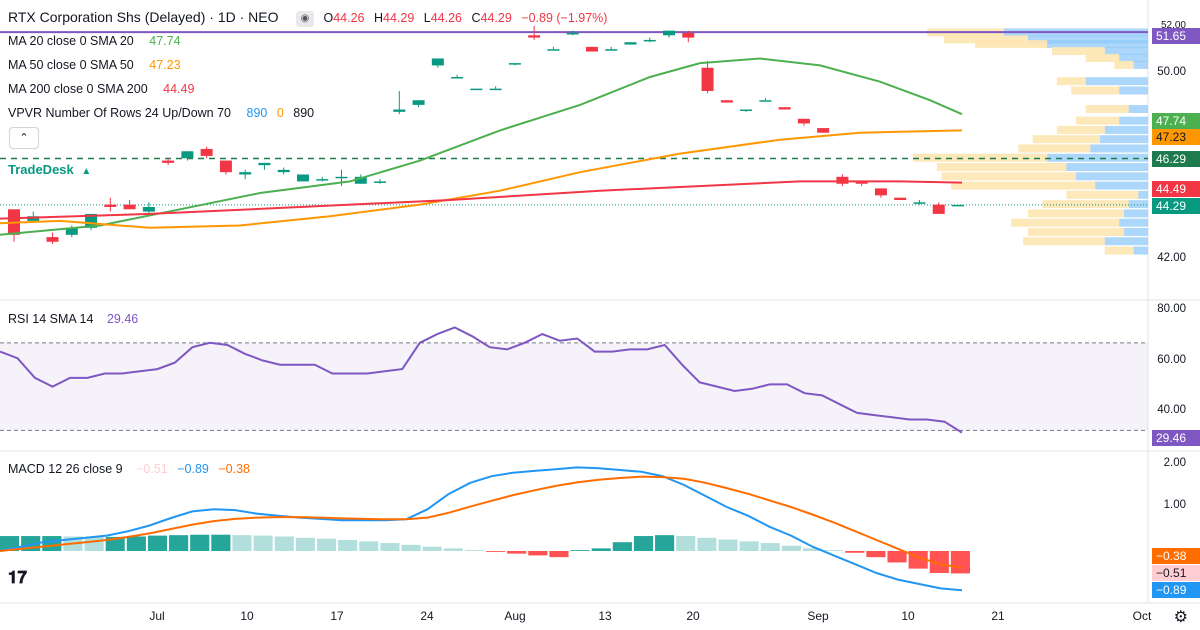 The width and height of the screenshot is (1200, 630). Describe the element at coordinates (1176, 206) in the screenshot. I see `price-label-last: 44.29` at that location.